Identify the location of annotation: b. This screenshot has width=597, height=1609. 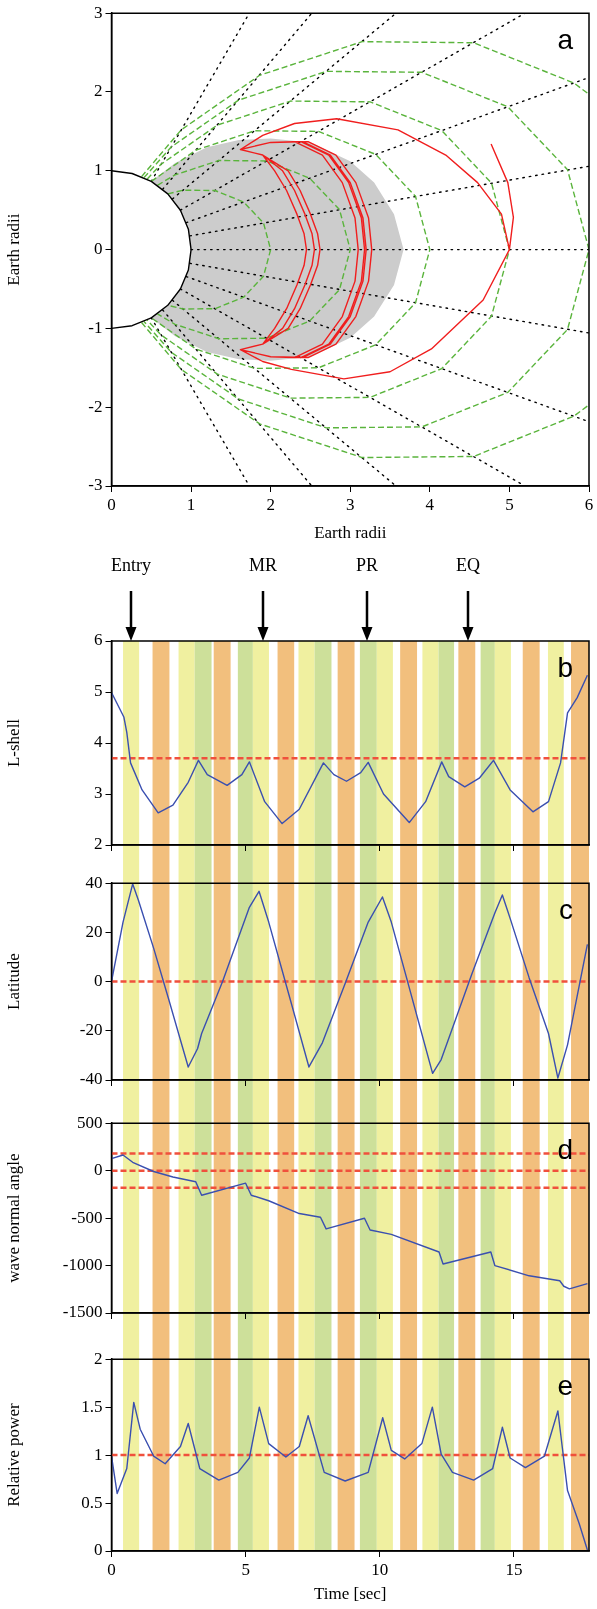
(565, 667).